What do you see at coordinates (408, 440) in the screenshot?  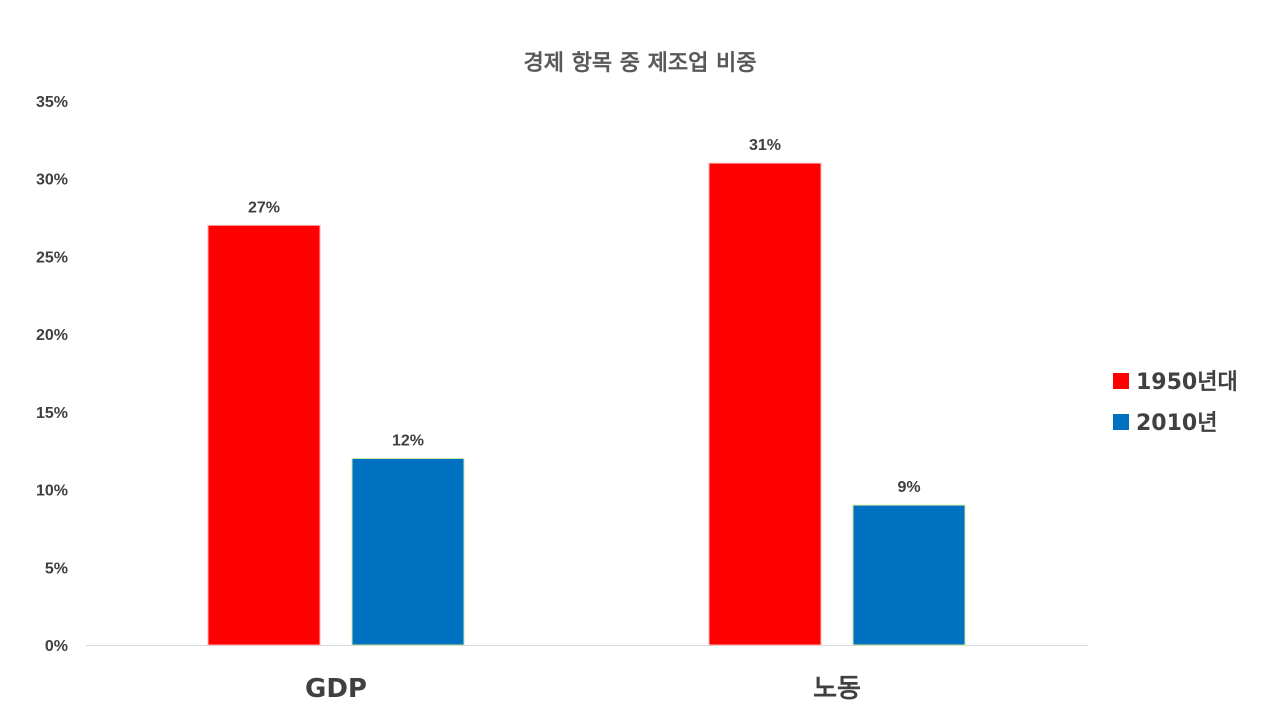 I see `data-label: 12%` at bounding box center [408, 440].